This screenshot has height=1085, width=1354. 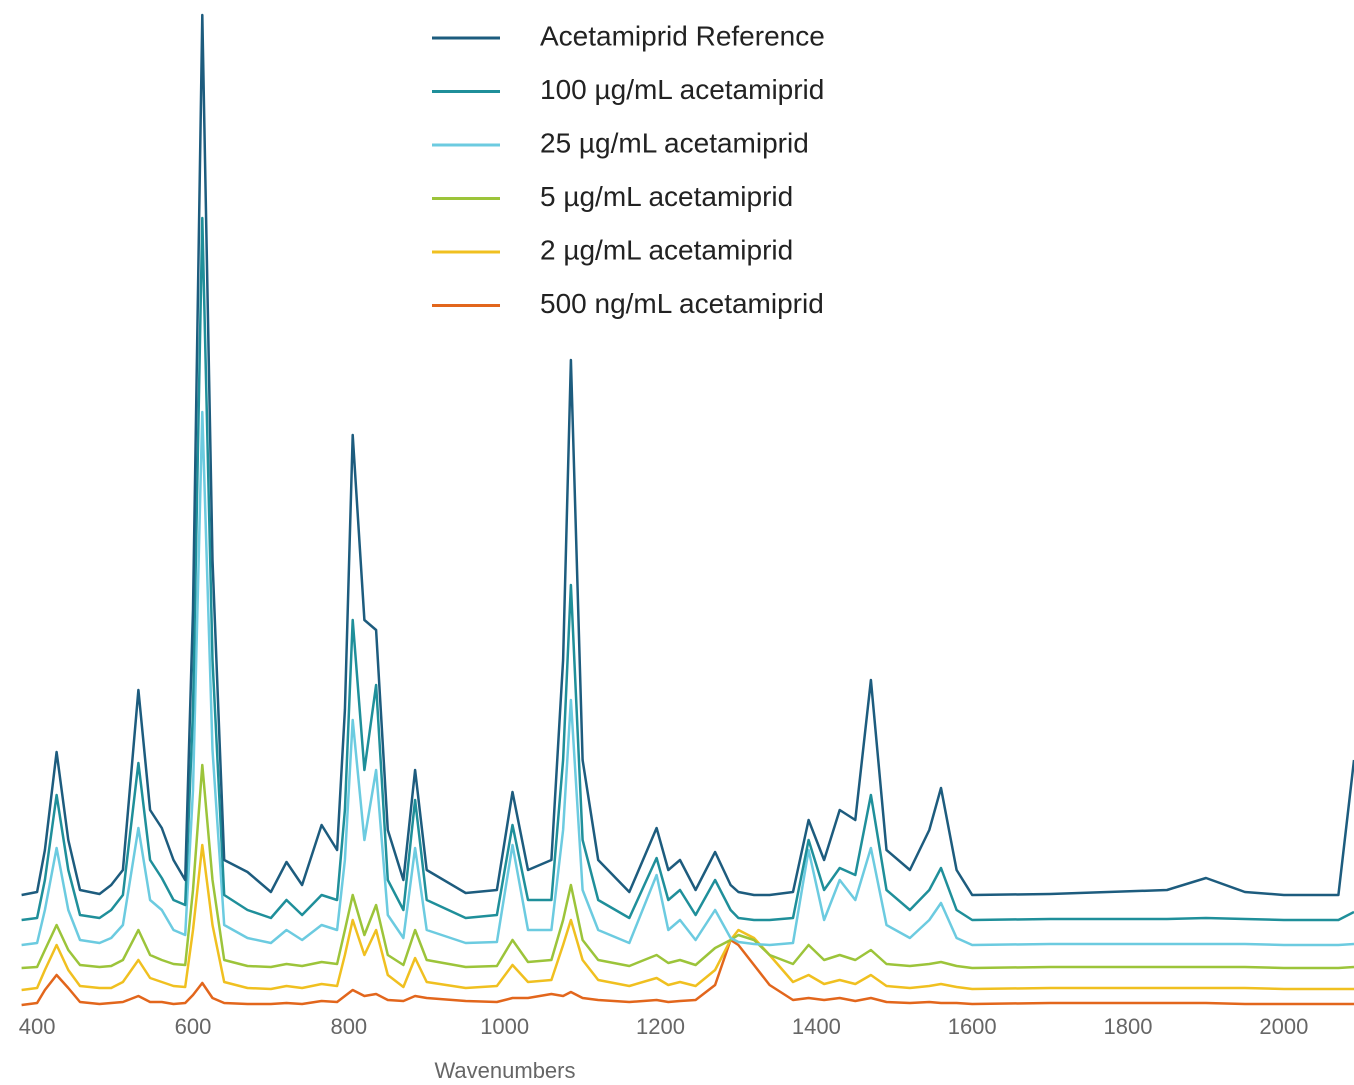 What do you see at coordinates (1283, 1026) in the screenshot?
I see `x-tick-label: 2000` at bounding box center [1283, 1026].